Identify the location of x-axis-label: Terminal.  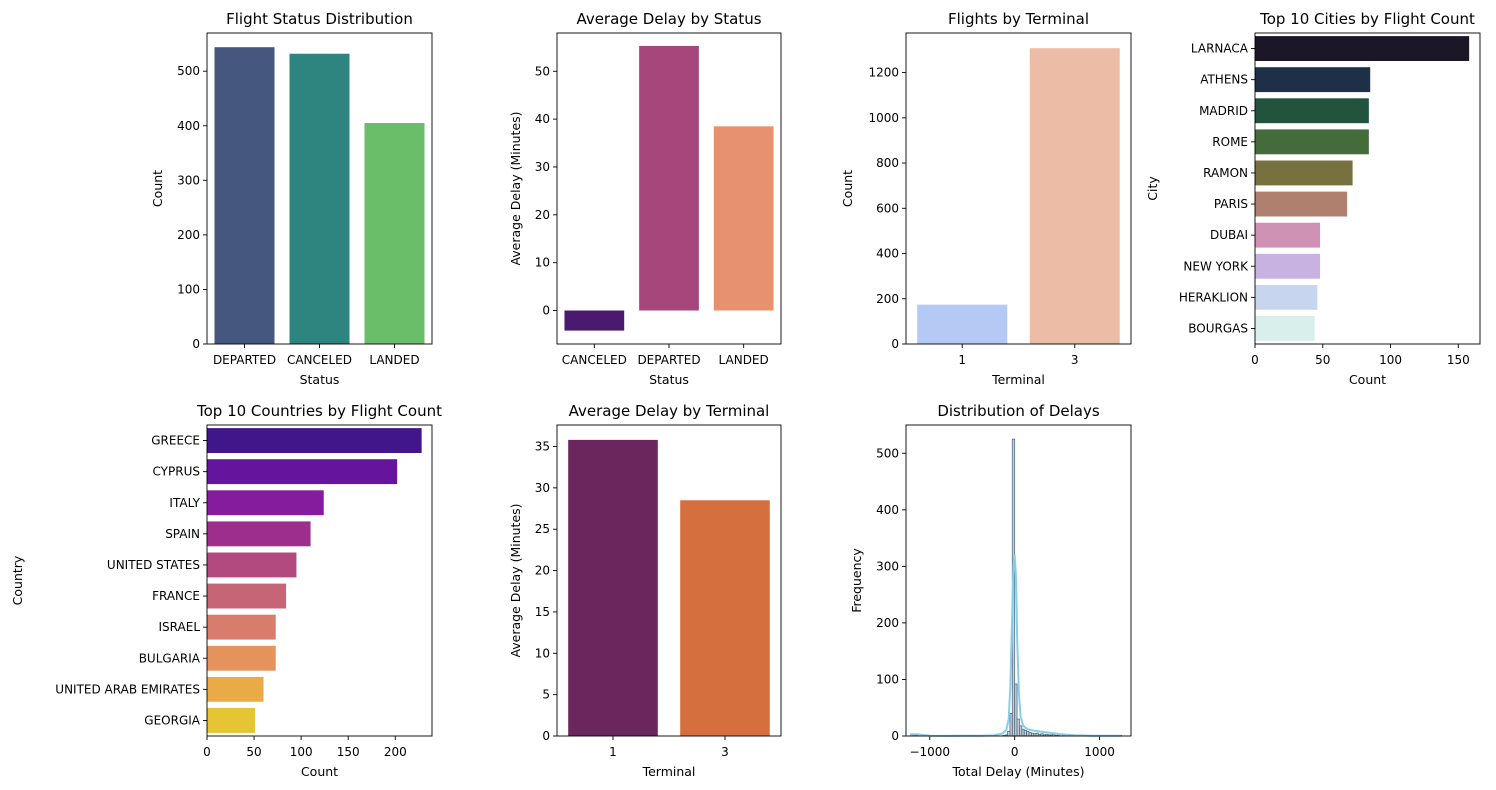
(669, 771).